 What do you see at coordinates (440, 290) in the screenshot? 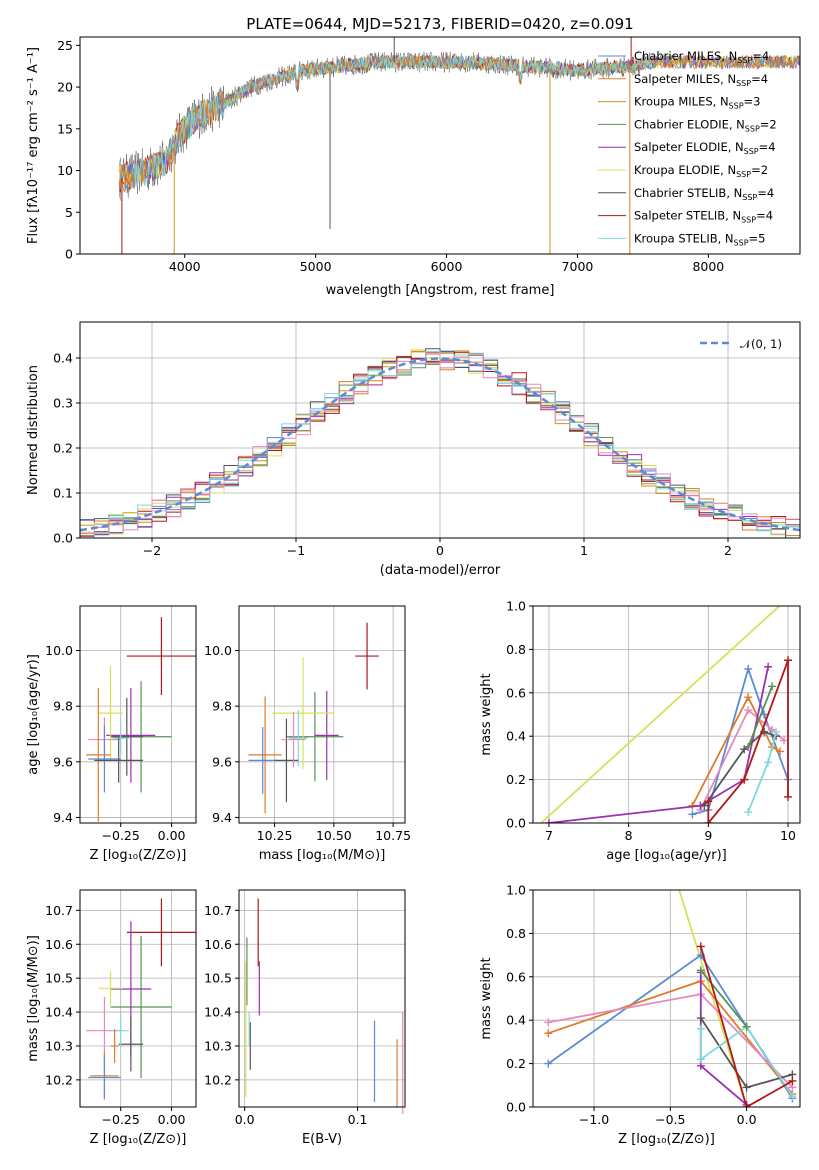
I see `x-axis-label: wavelength [Angstrom, rest frame]` at bounding box center [440, 290].